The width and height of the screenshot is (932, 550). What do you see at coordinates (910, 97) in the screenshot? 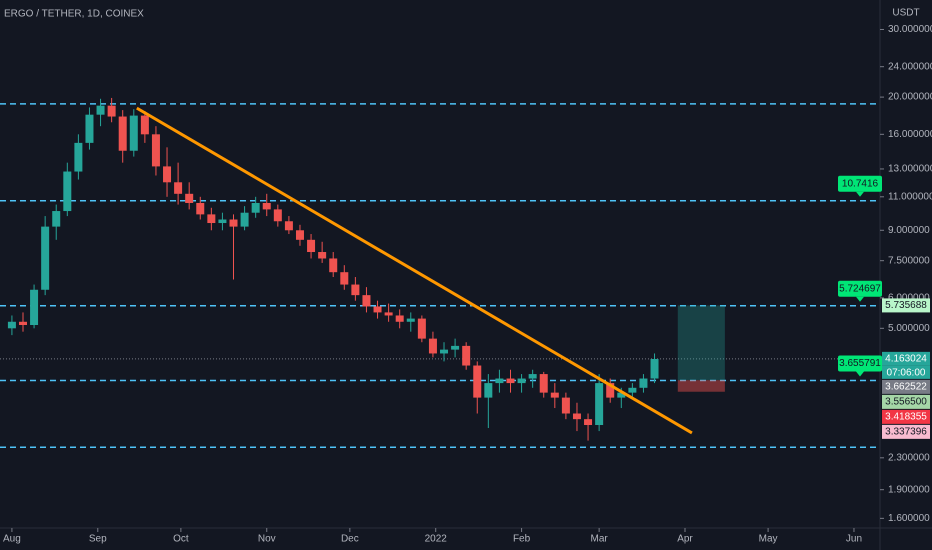
I see `y-tick-label: 20.000000` at bounding box center [910, 97].